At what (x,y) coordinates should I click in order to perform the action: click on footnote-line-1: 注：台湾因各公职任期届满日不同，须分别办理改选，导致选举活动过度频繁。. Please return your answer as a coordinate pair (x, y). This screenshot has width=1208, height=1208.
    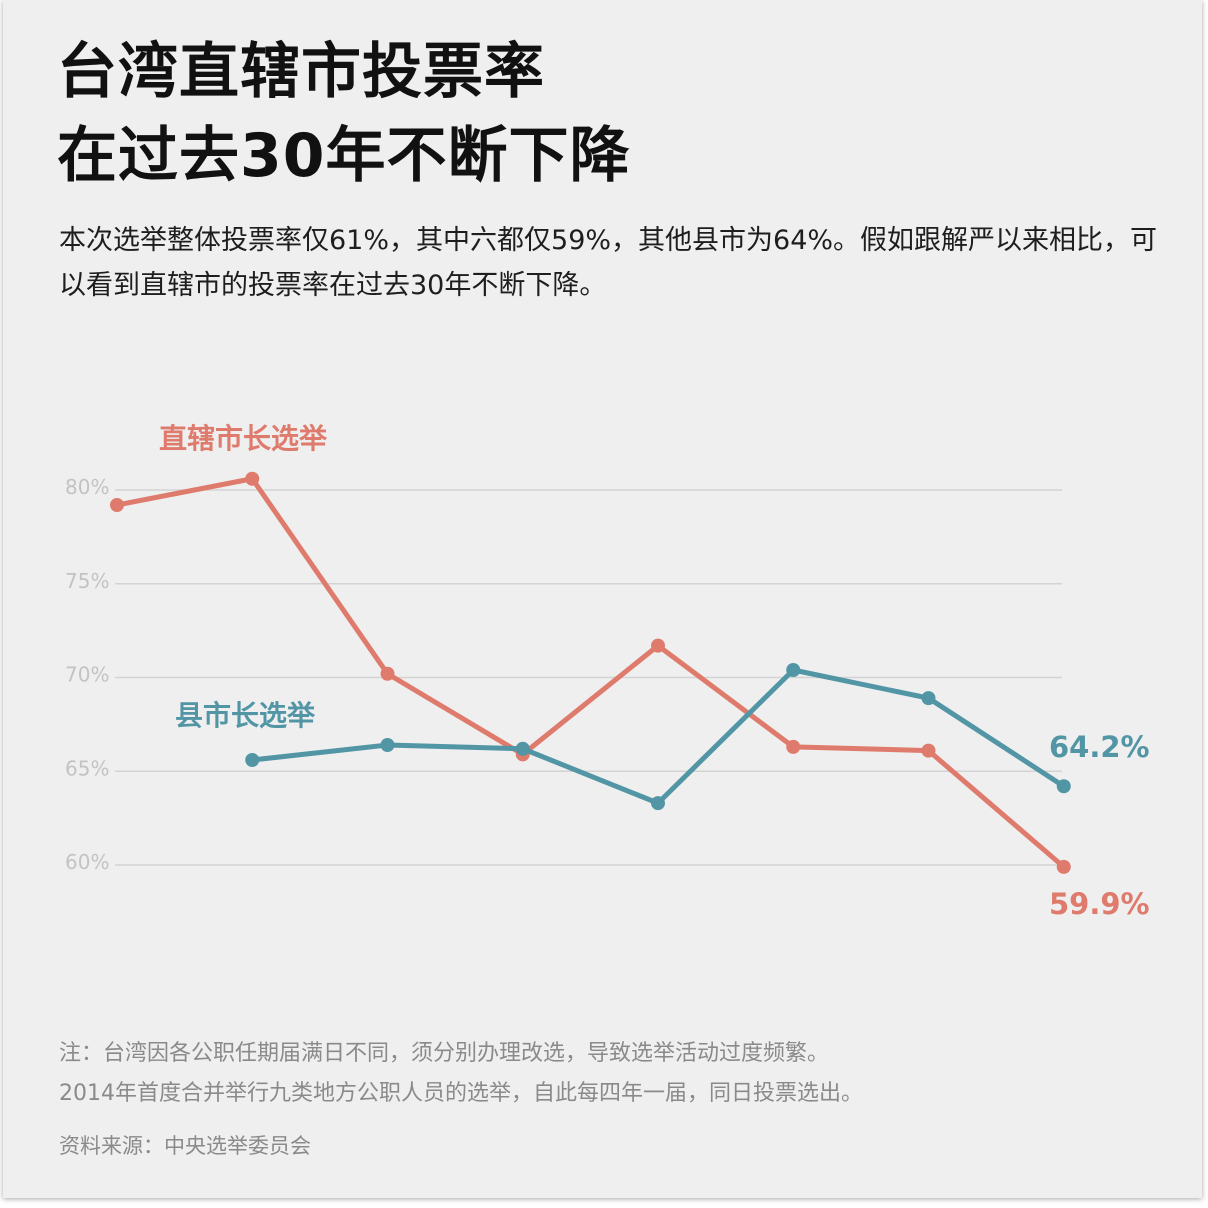
    Looking at the image, I should click on (444, 1053).